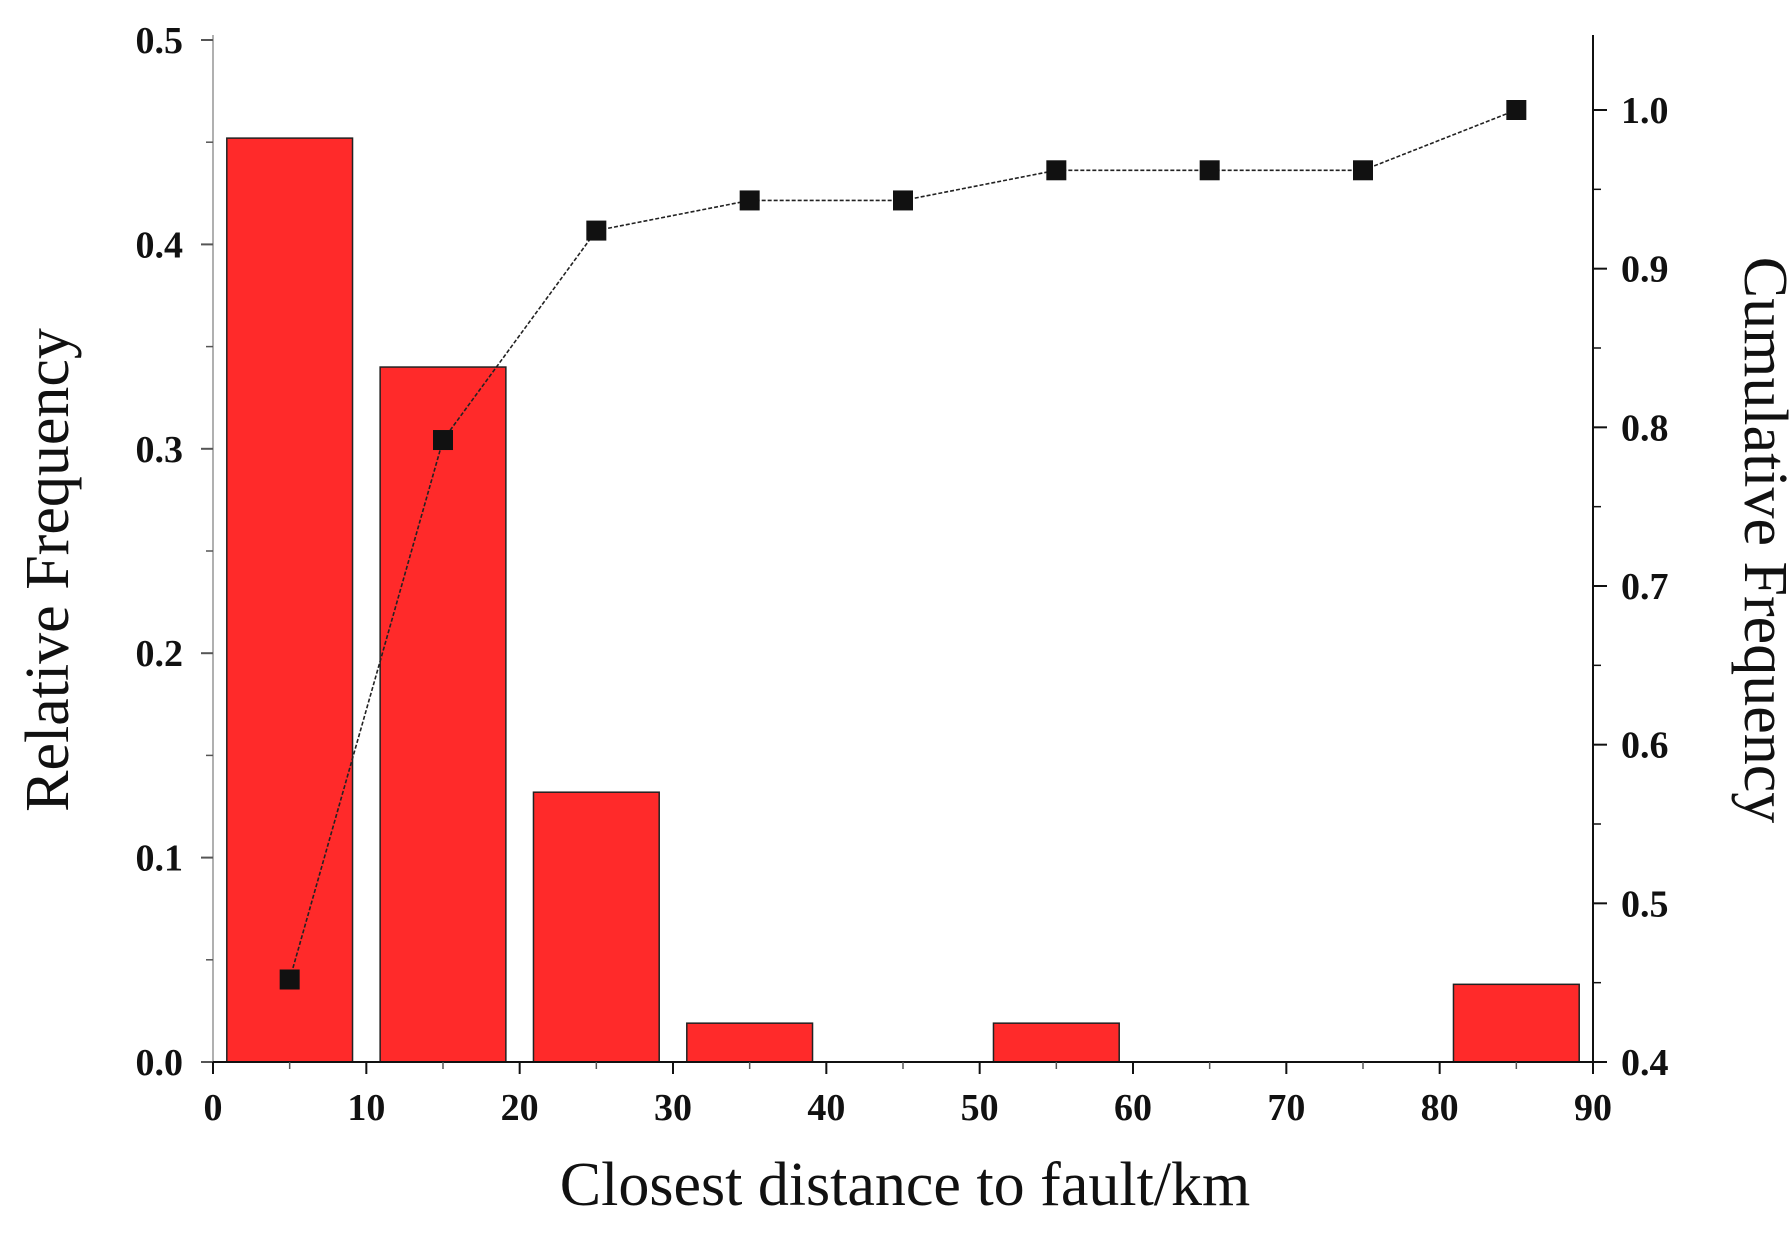 The image size is (1791, 1237). Describe the element at coordinates (1645, 587) in the screenshot. I see `y2-tick-label-3: 0.7` at that location.